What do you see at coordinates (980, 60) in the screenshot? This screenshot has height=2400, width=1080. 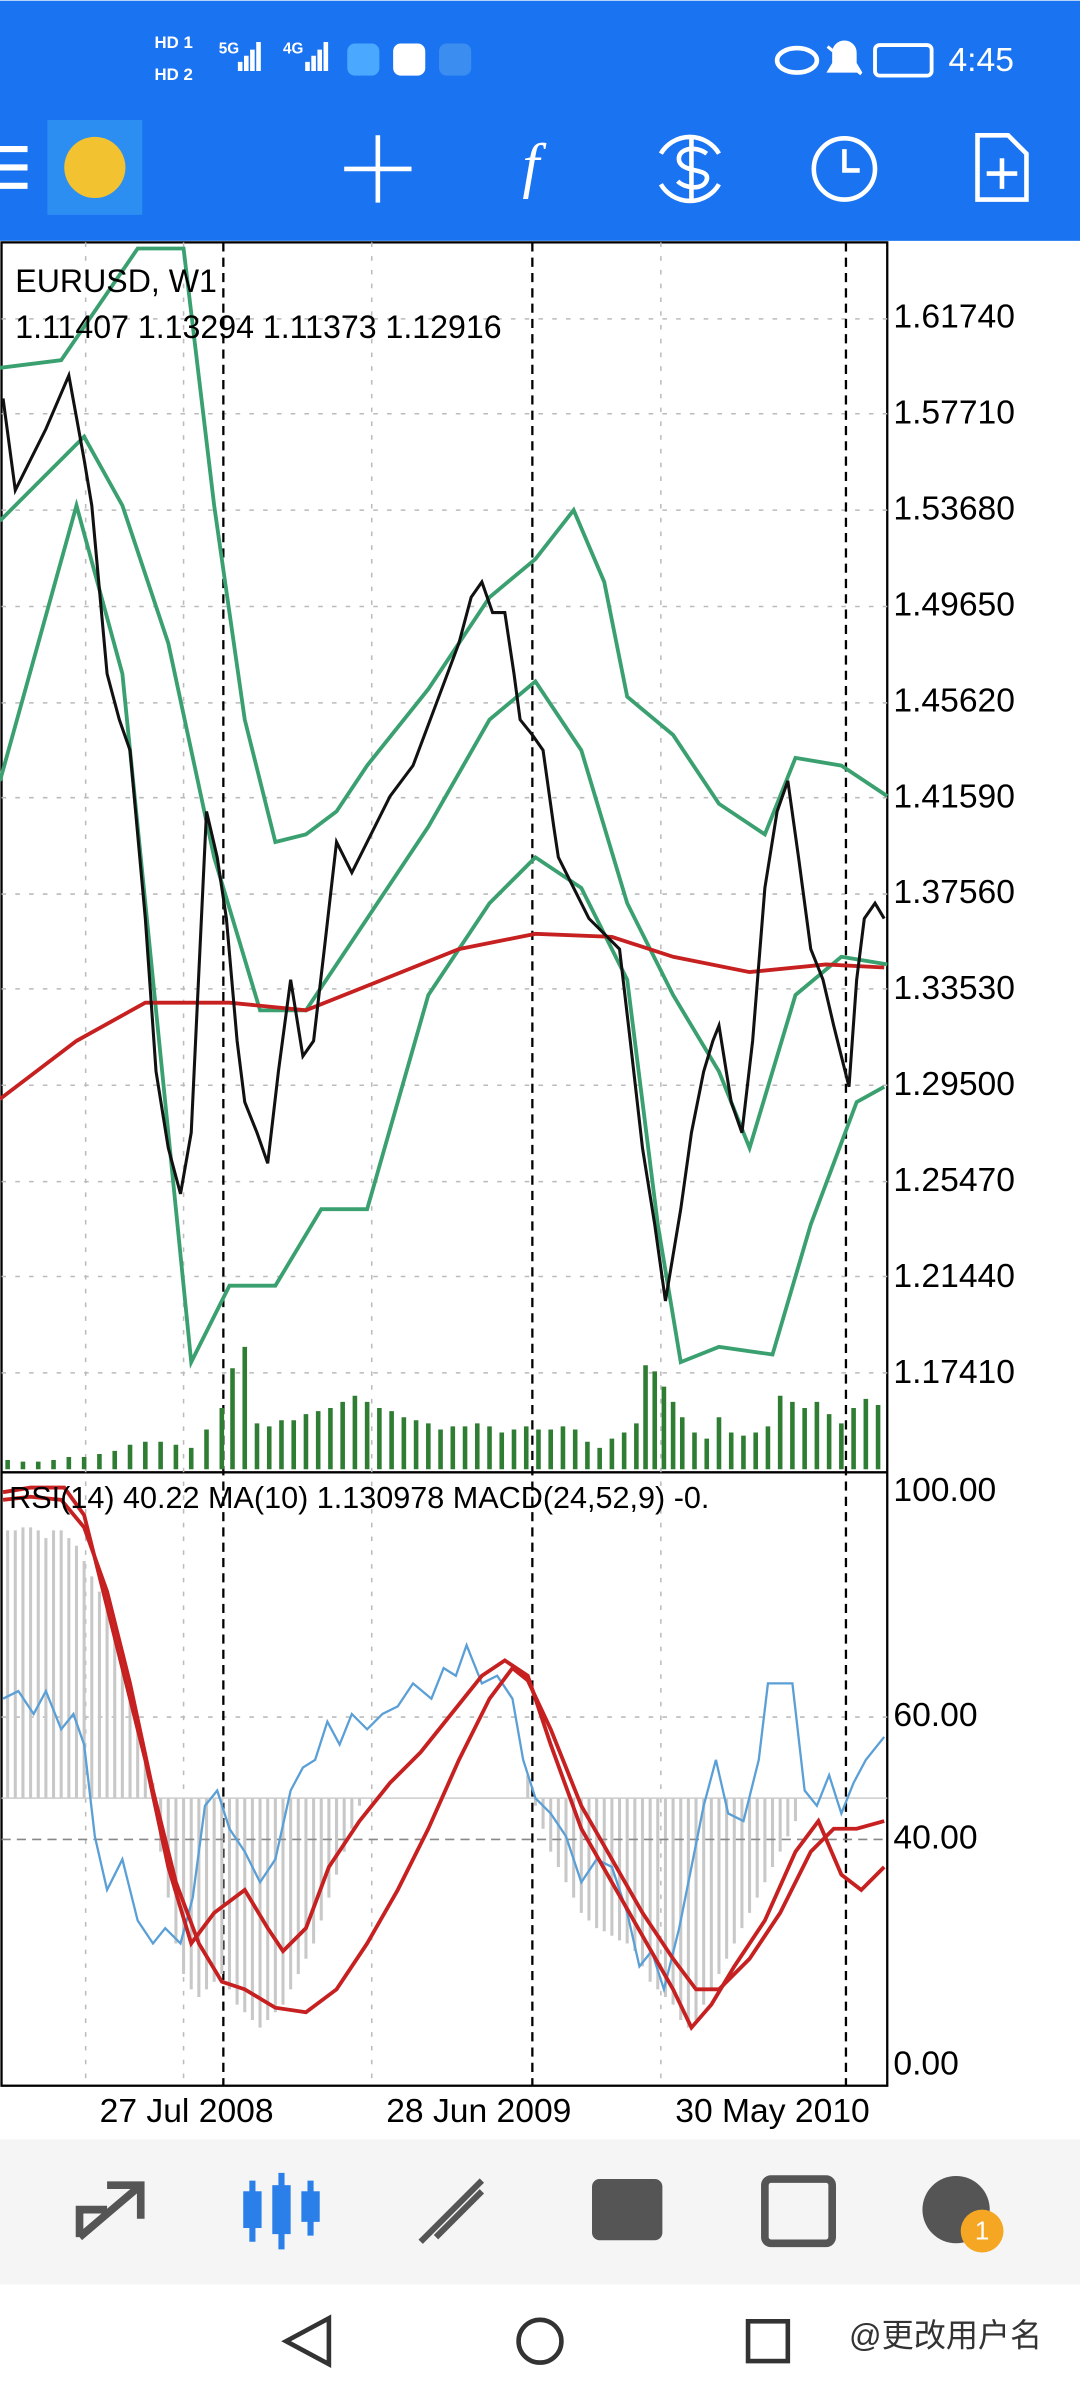 I see `clock: 4:45` at bounding box center [980, 60].